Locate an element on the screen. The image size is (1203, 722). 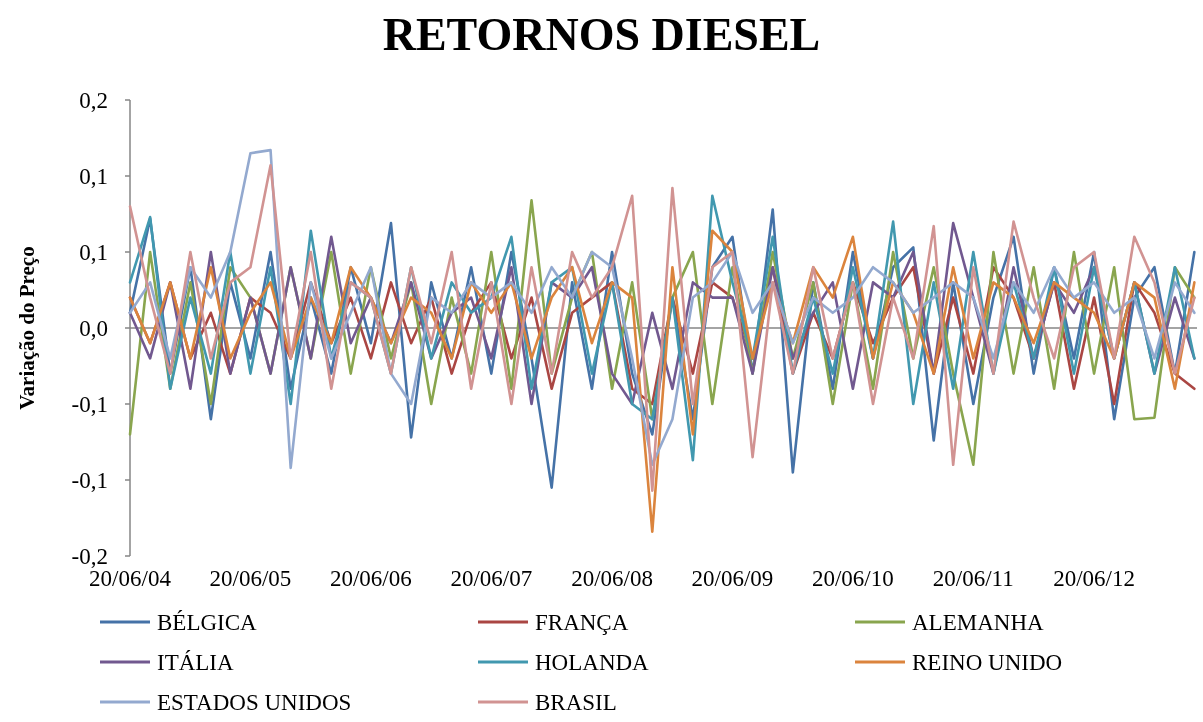
legend-label: REINO UNIDO is located at coordinates (987, 662).